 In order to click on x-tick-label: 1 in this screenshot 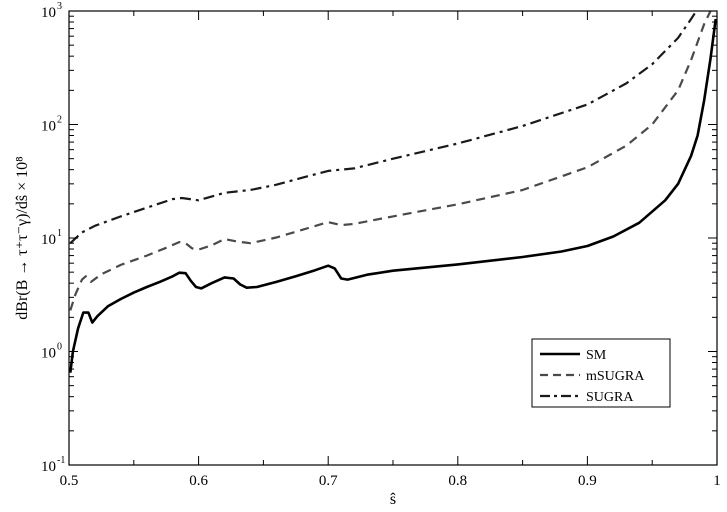, I will do `click(717, 481)`.